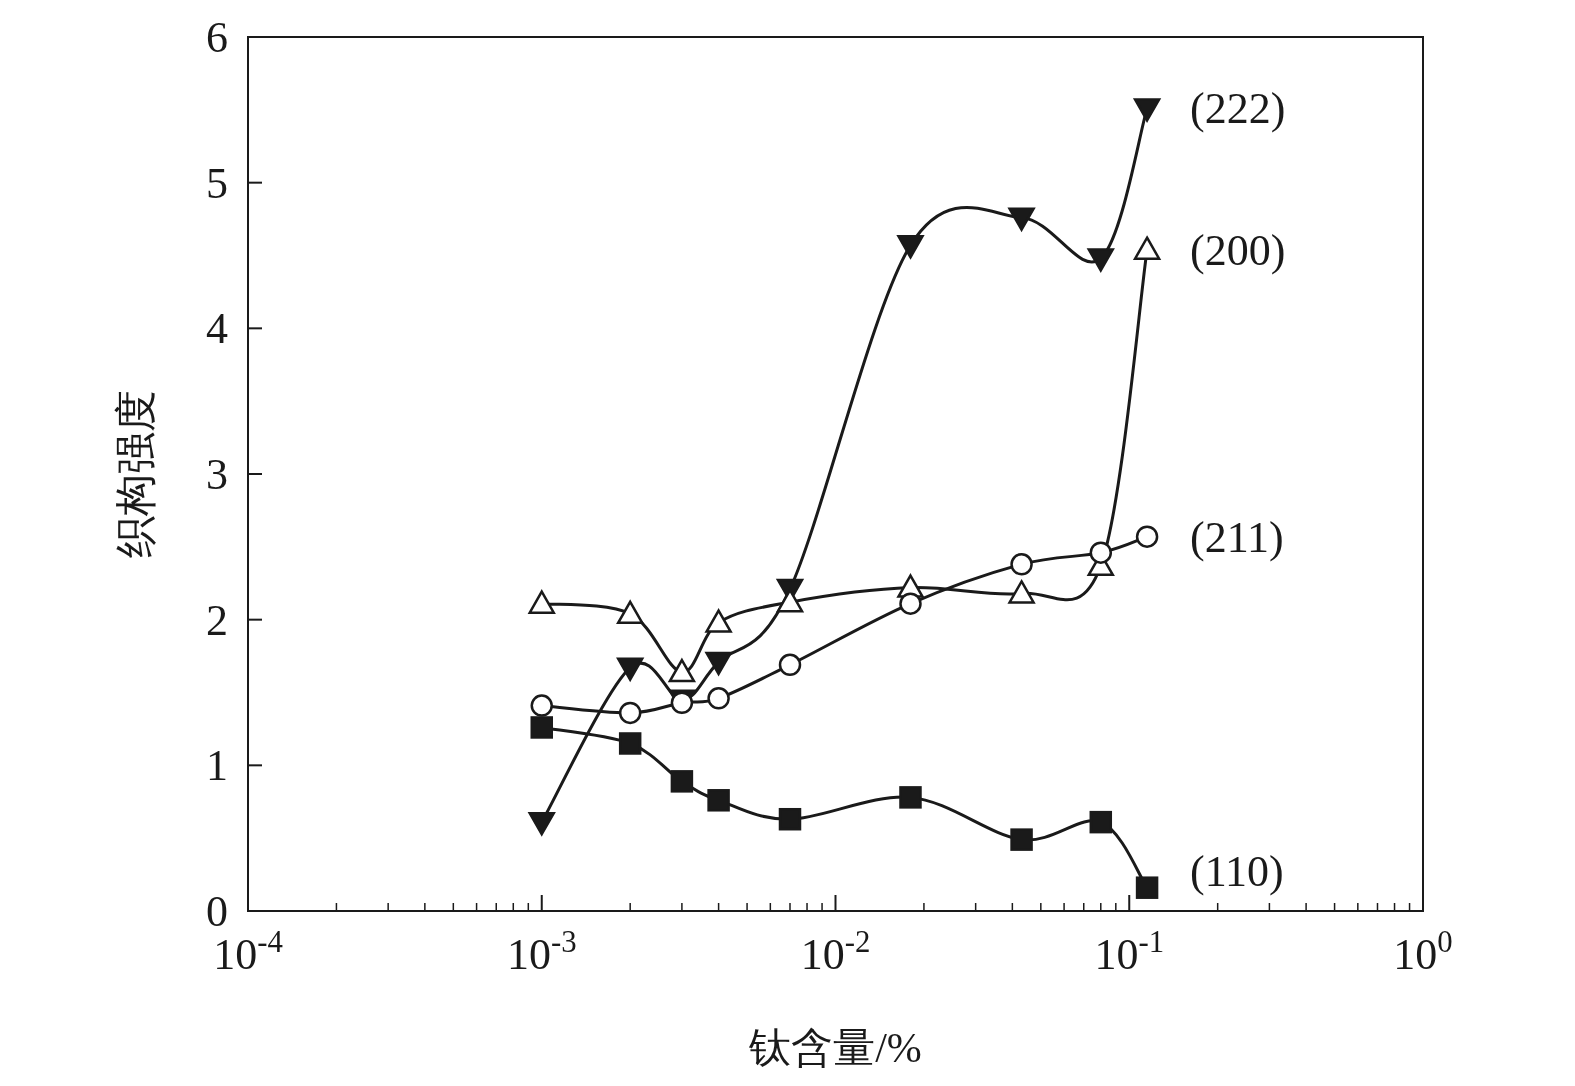  I want to click on y-tick-label: 1, so click(217, 766).